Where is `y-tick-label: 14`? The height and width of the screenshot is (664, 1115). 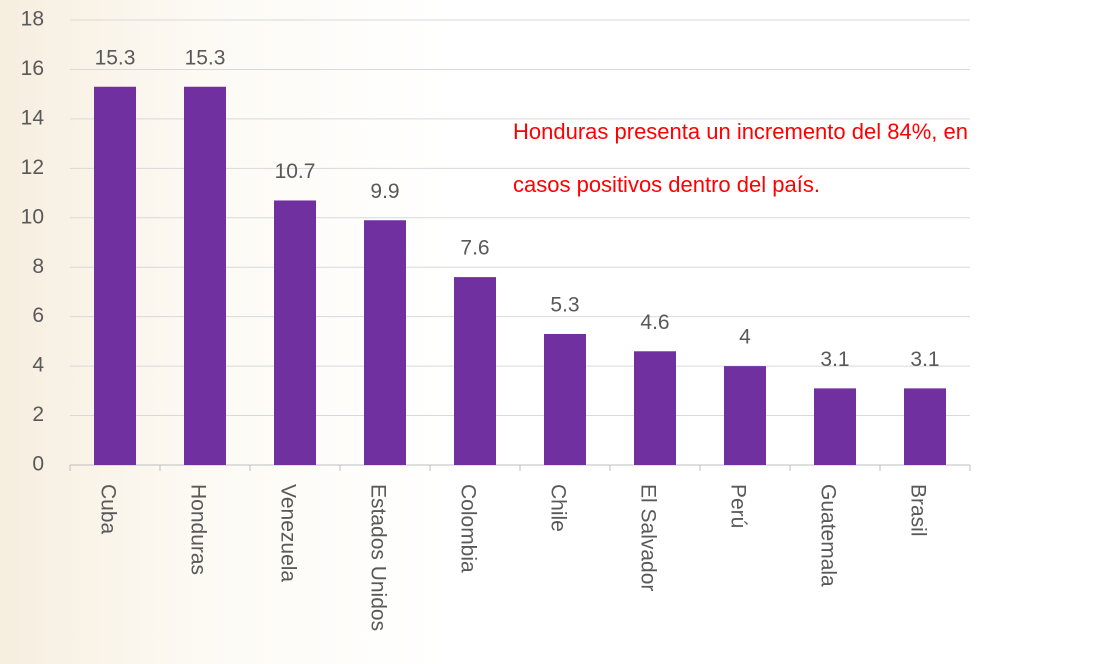 y-tick-label: 14 is located at coordinates (33, 117).